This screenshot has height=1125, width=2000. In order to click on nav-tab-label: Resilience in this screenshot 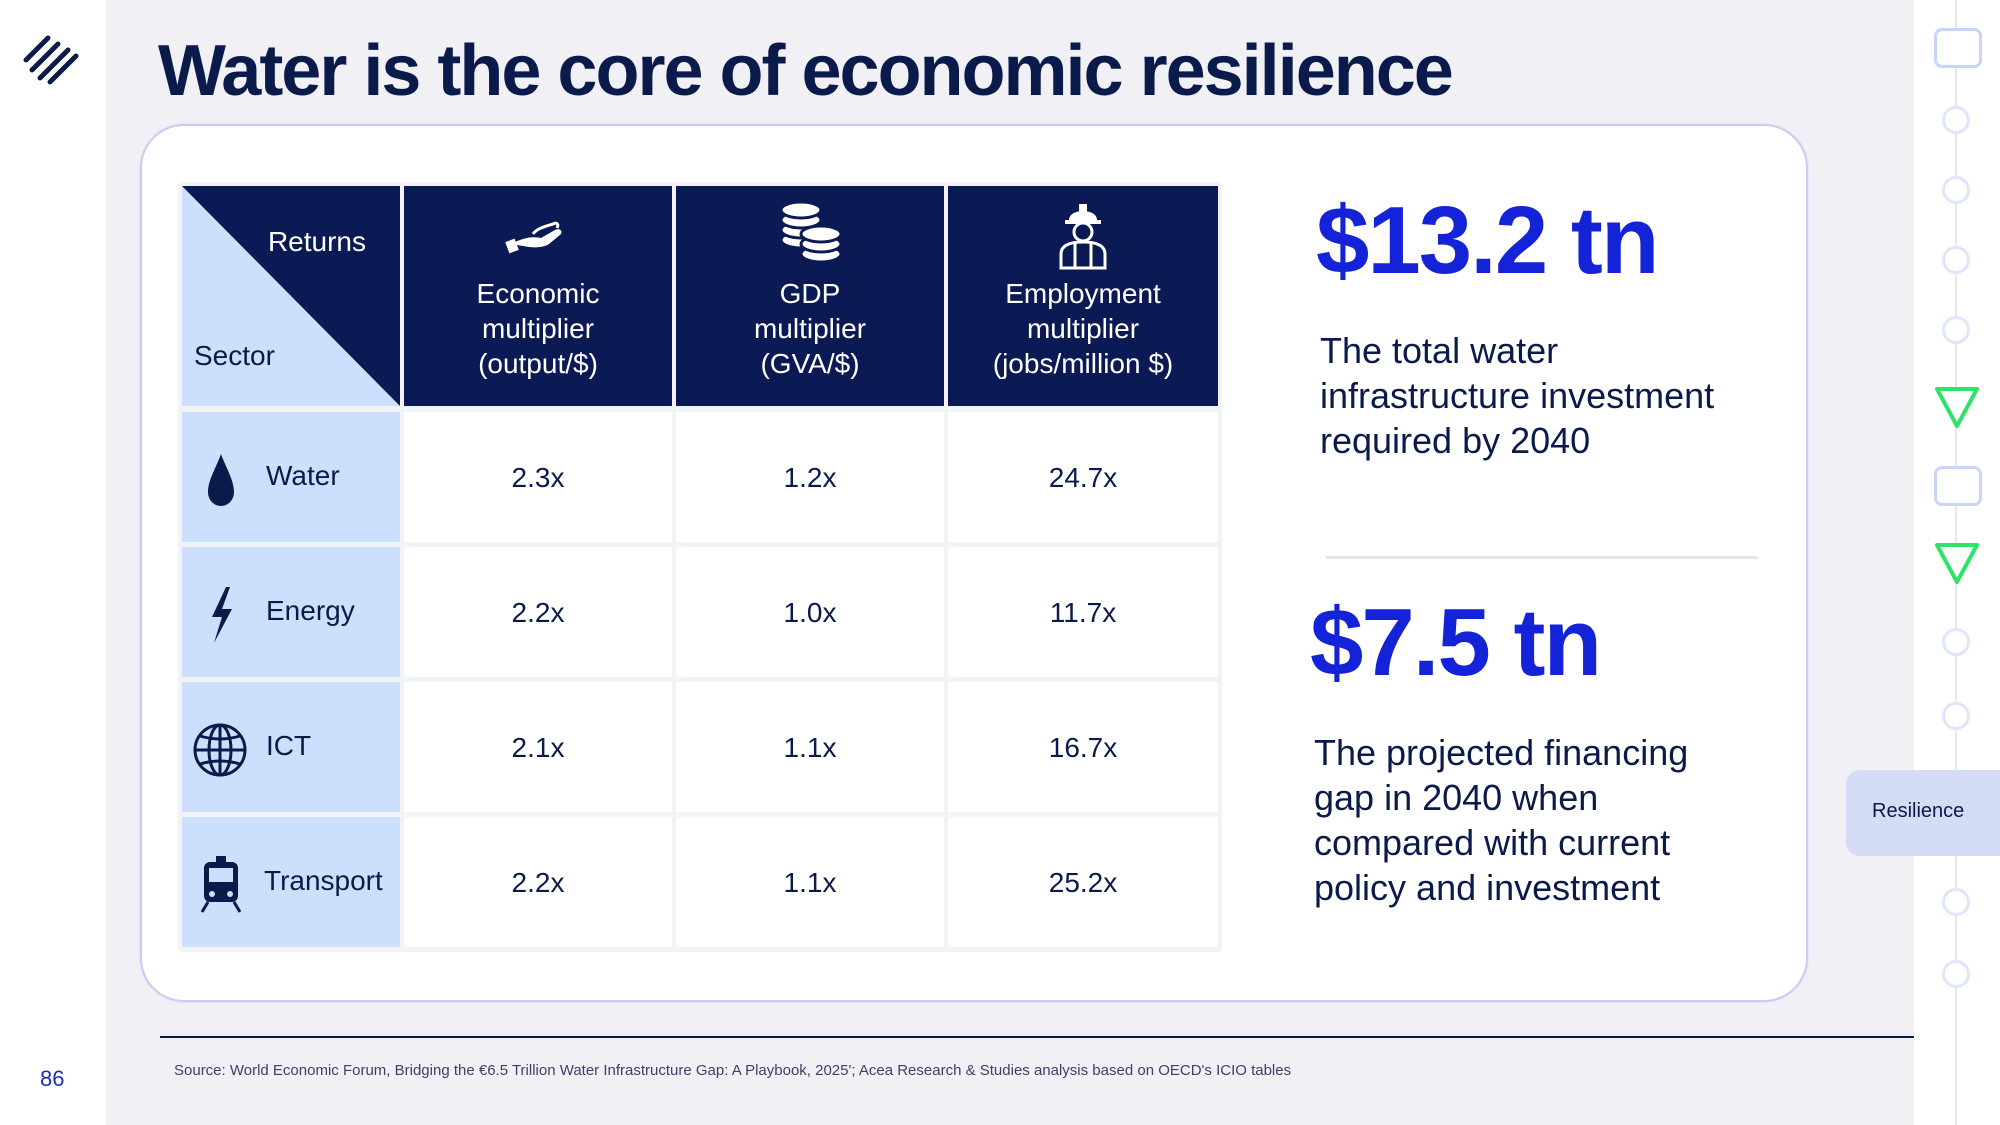, I will do `click(1918, 811)`.